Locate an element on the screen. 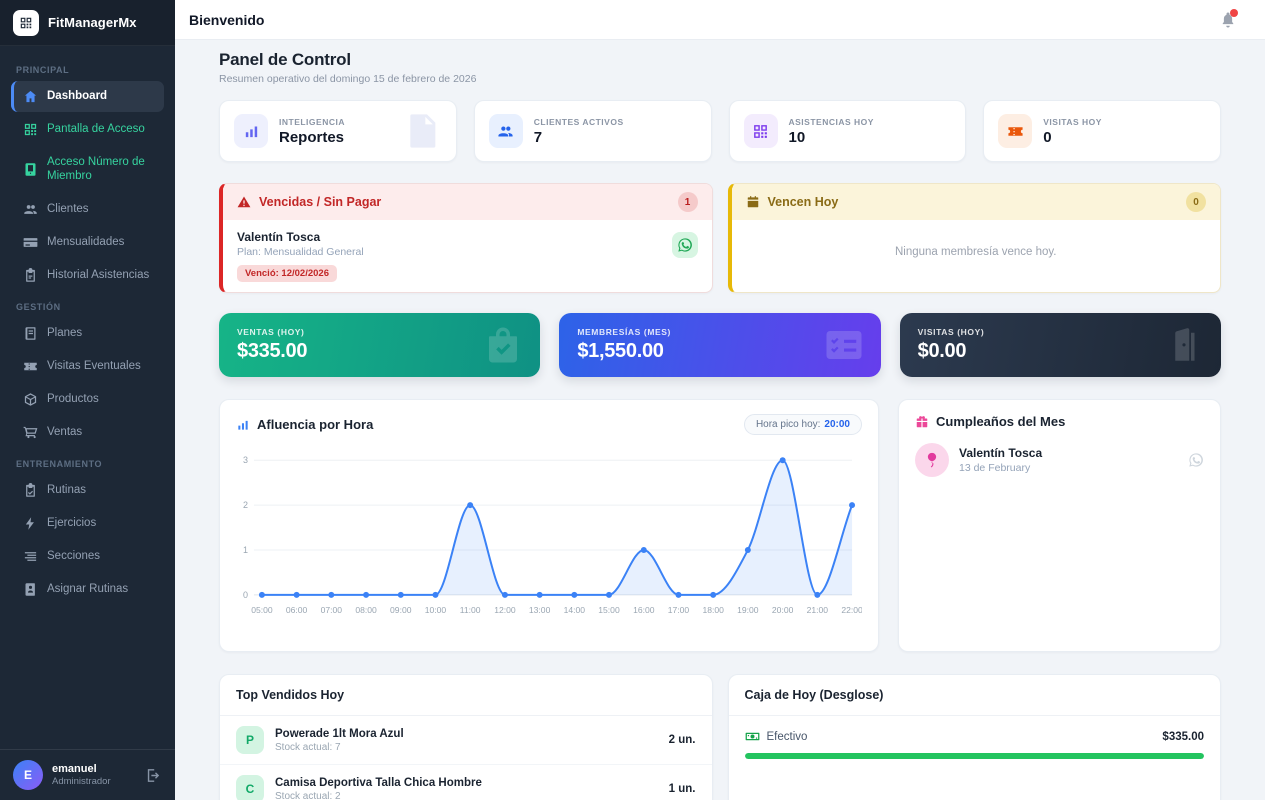 The image size is (1265, 800). sidebar-item-label: Mensualidades is located at coordinates (86, 242).